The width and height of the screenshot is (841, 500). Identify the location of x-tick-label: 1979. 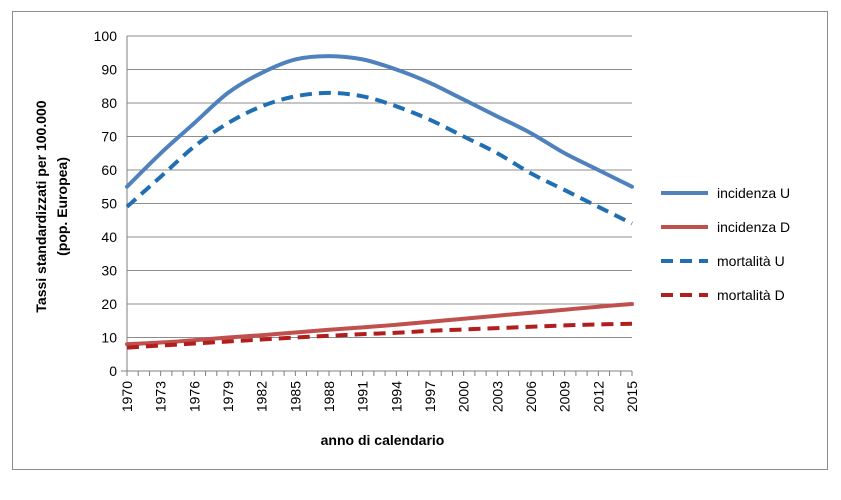
(228, 396).